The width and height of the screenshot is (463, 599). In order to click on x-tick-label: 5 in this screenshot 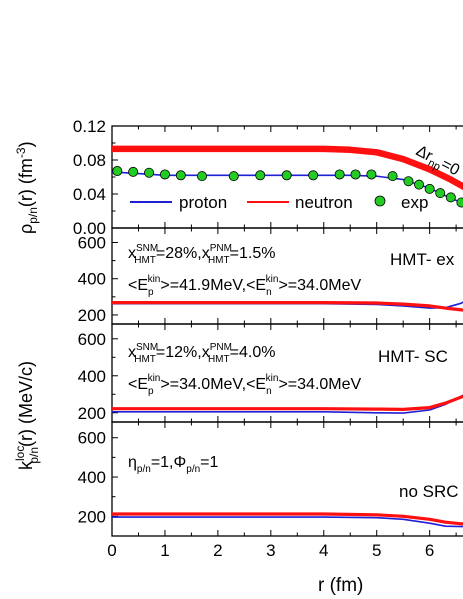, I will do `click(376, 550)`.